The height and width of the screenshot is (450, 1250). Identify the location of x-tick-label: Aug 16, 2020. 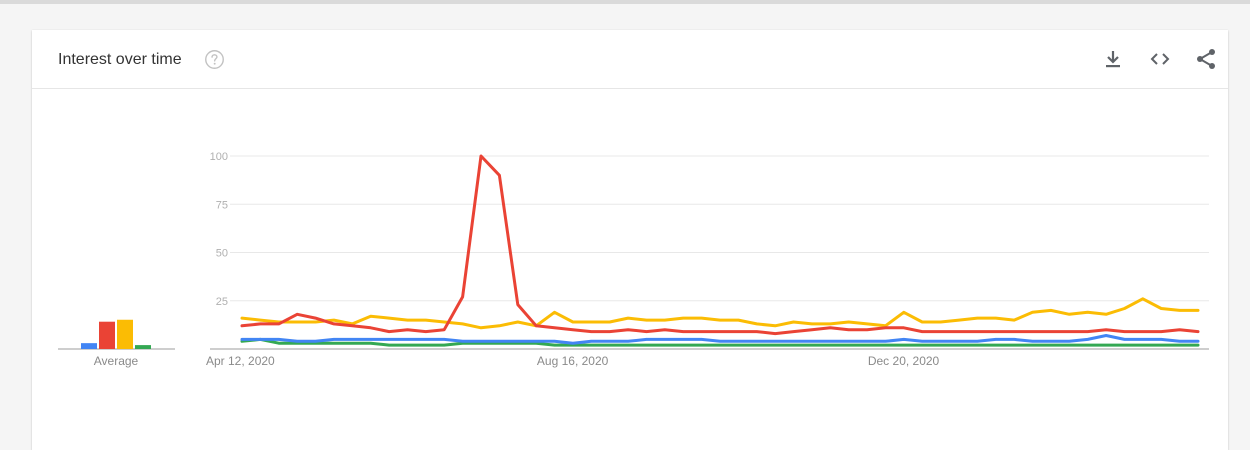
(573, 361).